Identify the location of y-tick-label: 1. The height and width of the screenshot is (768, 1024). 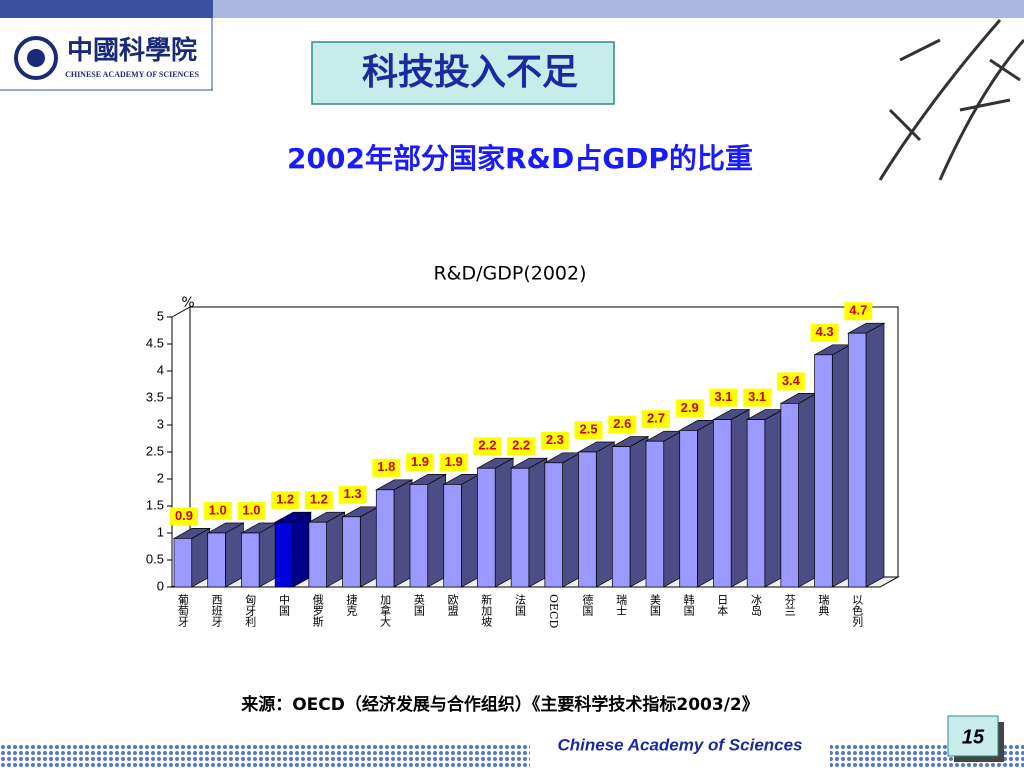
(160, 531).